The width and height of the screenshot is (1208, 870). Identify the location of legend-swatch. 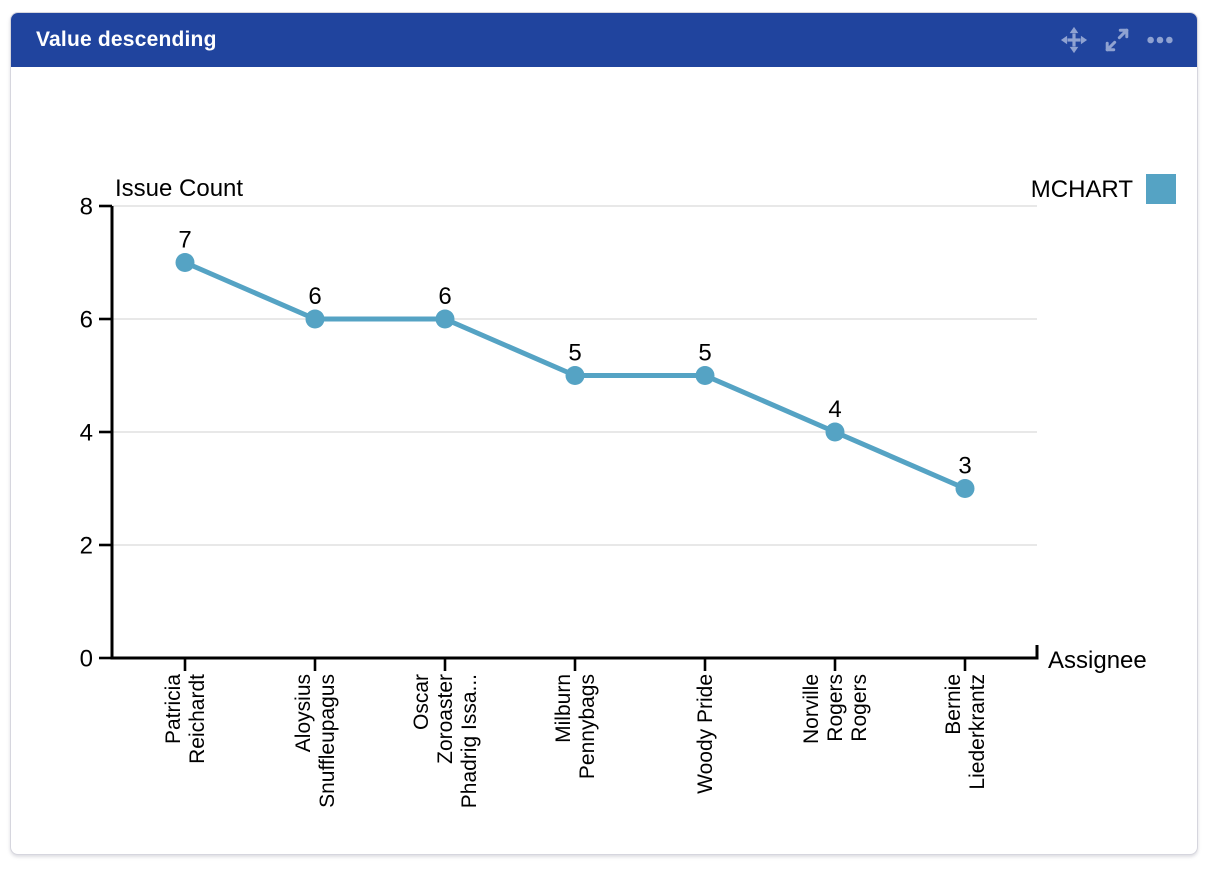
(1161, 189).